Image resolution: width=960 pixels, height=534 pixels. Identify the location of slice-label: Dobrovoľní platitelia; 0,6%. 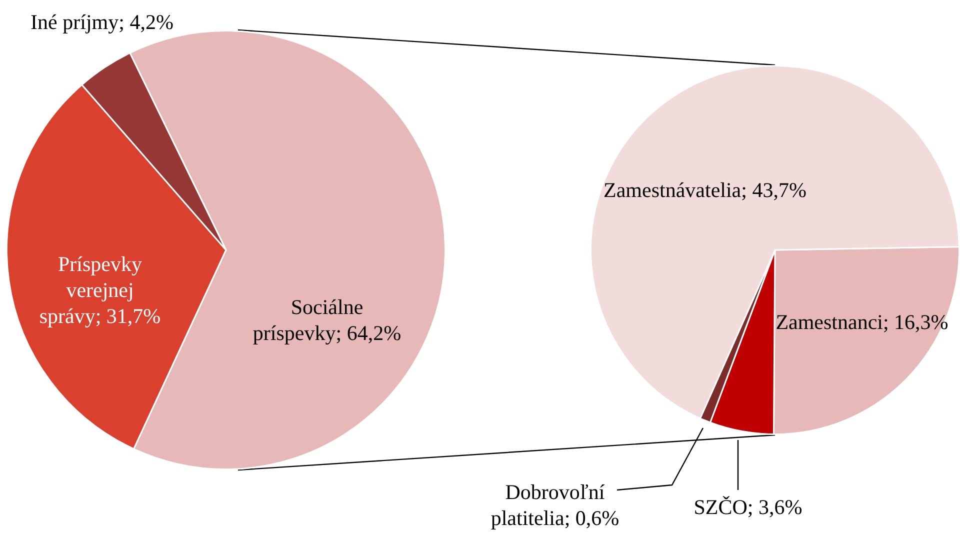
(555, 505).